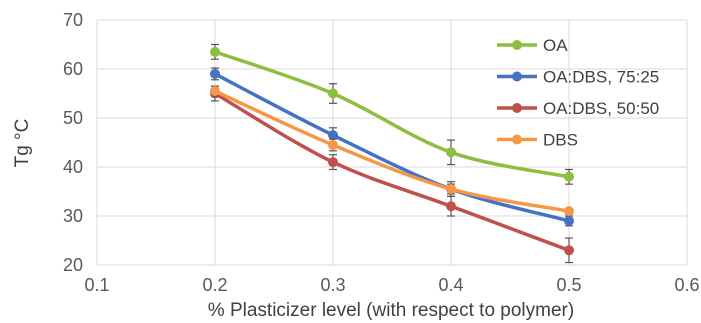 This screenshot has width=701, height=323. Describe the element at coordinates (560, 140) in the screenshot. I see `legend-label: DBS` at that location.